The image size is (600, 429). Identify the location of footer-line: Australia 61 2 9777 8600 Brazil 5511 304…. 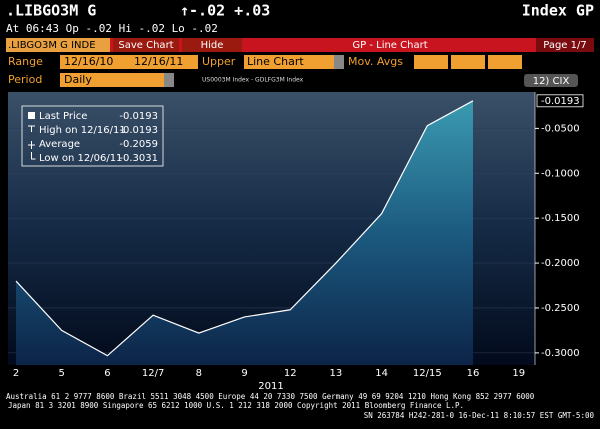
(270, 396).